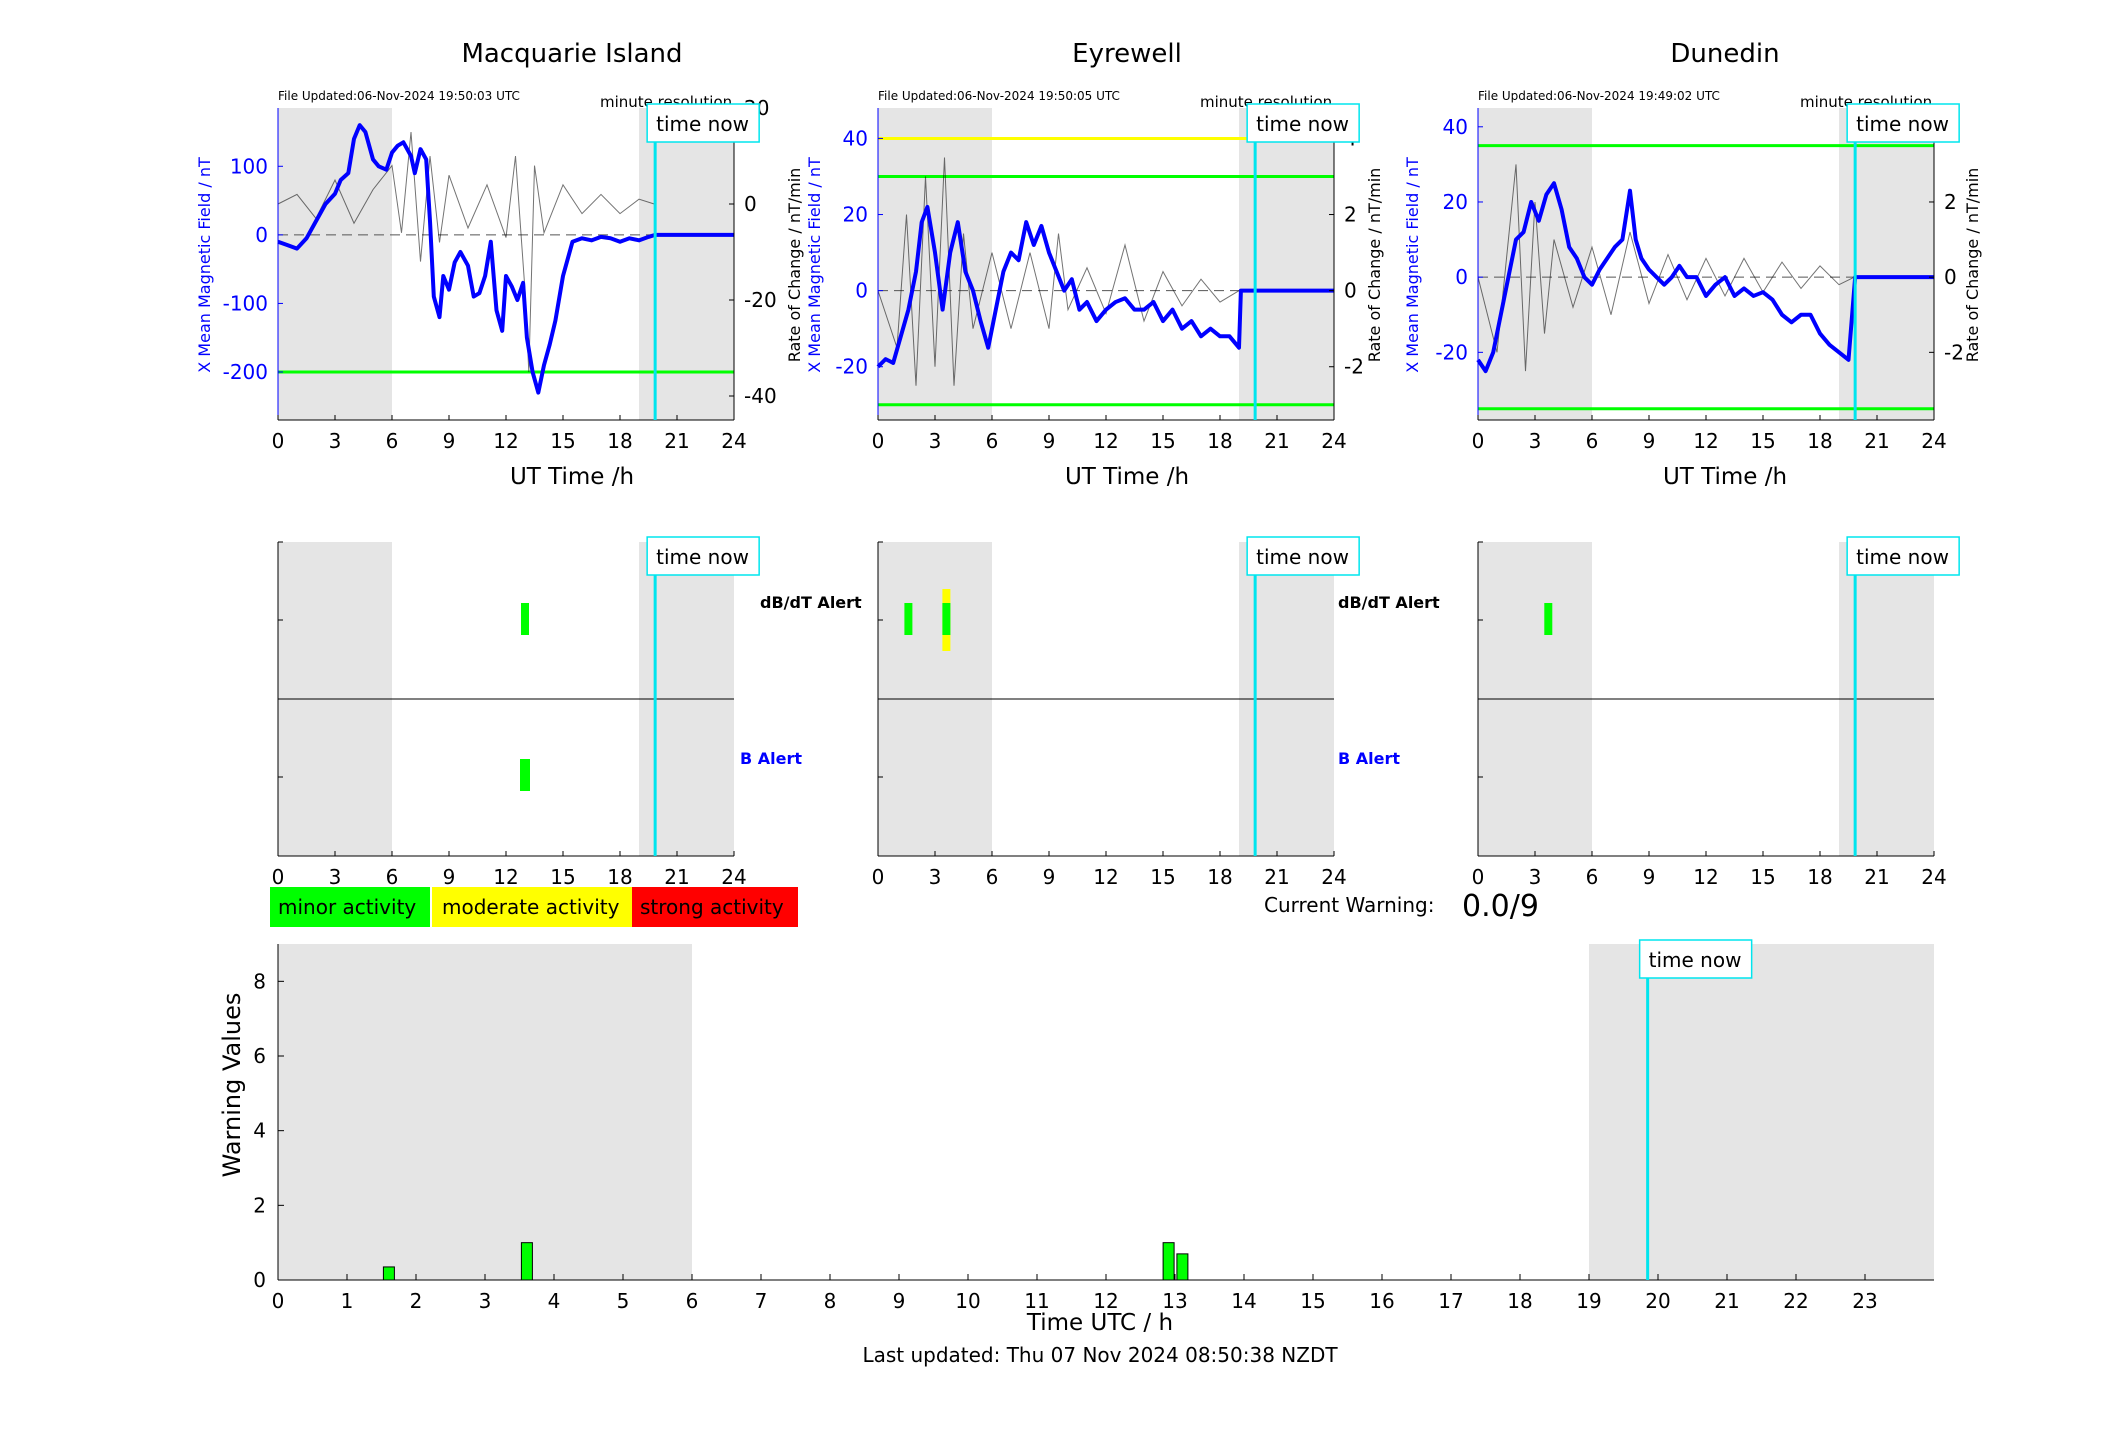  I want to click on panel-title-eyrewell: Eyrewell, so click(1127, 54).